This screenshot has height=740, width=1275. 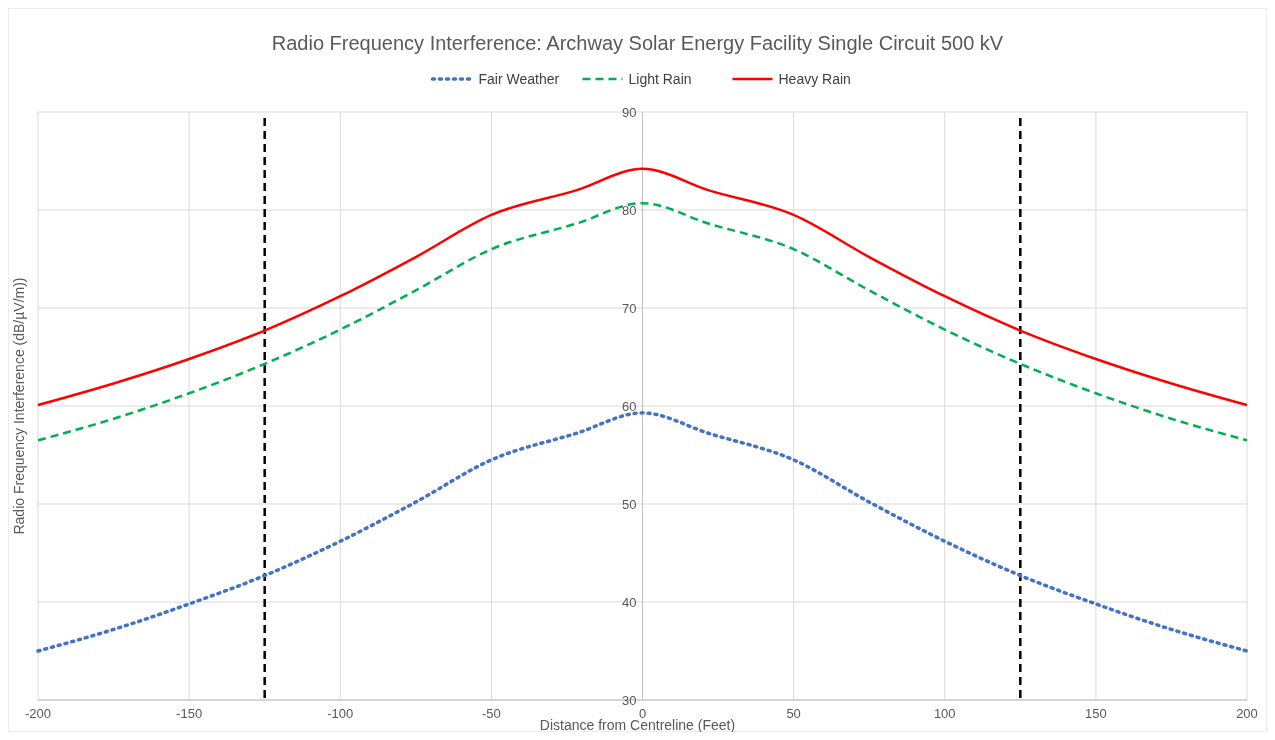 I want to click on chart-title: Radio Frequency Interference: Archway Solar Energy Facility Single Circuit 500 kV, so click(x=637, y=43).